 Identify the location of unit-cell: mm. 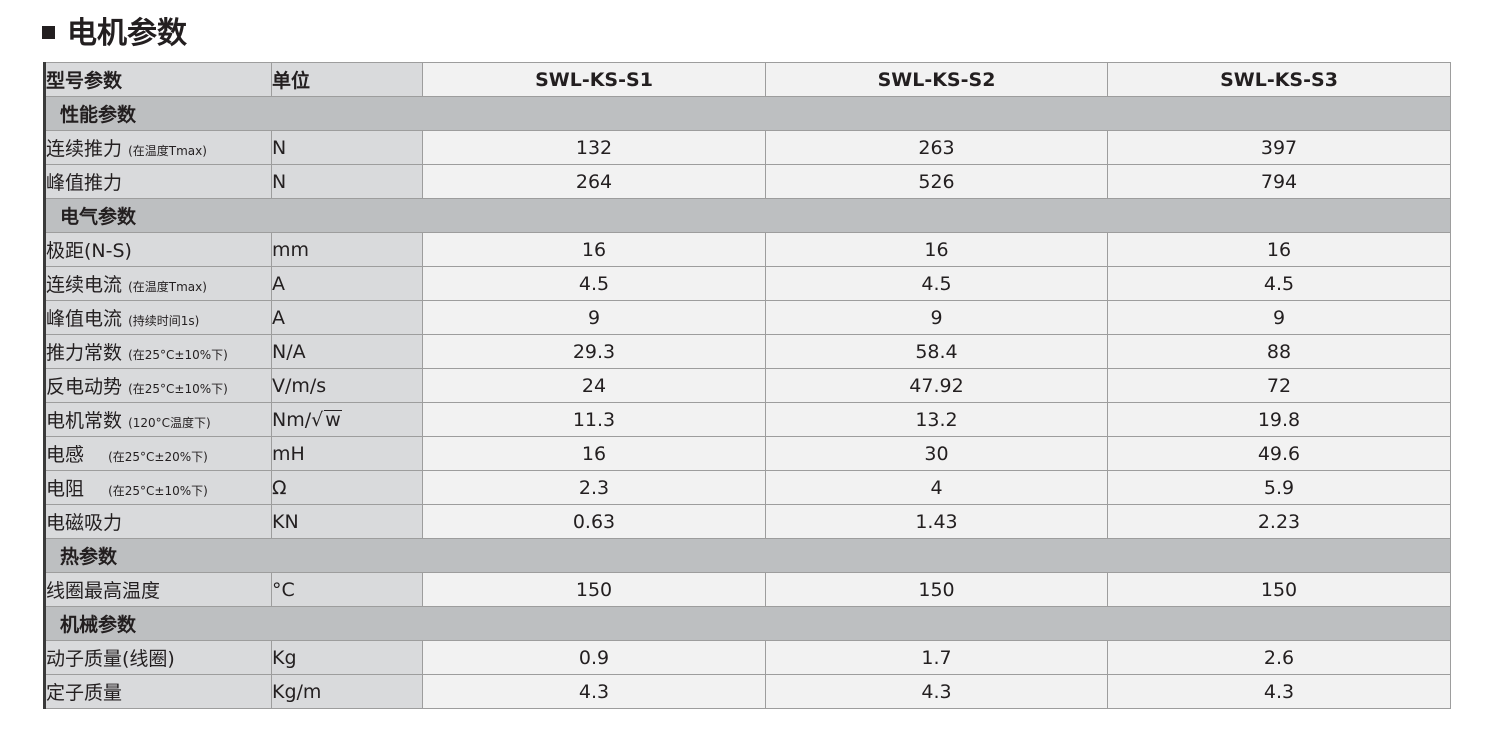
(347, 249).